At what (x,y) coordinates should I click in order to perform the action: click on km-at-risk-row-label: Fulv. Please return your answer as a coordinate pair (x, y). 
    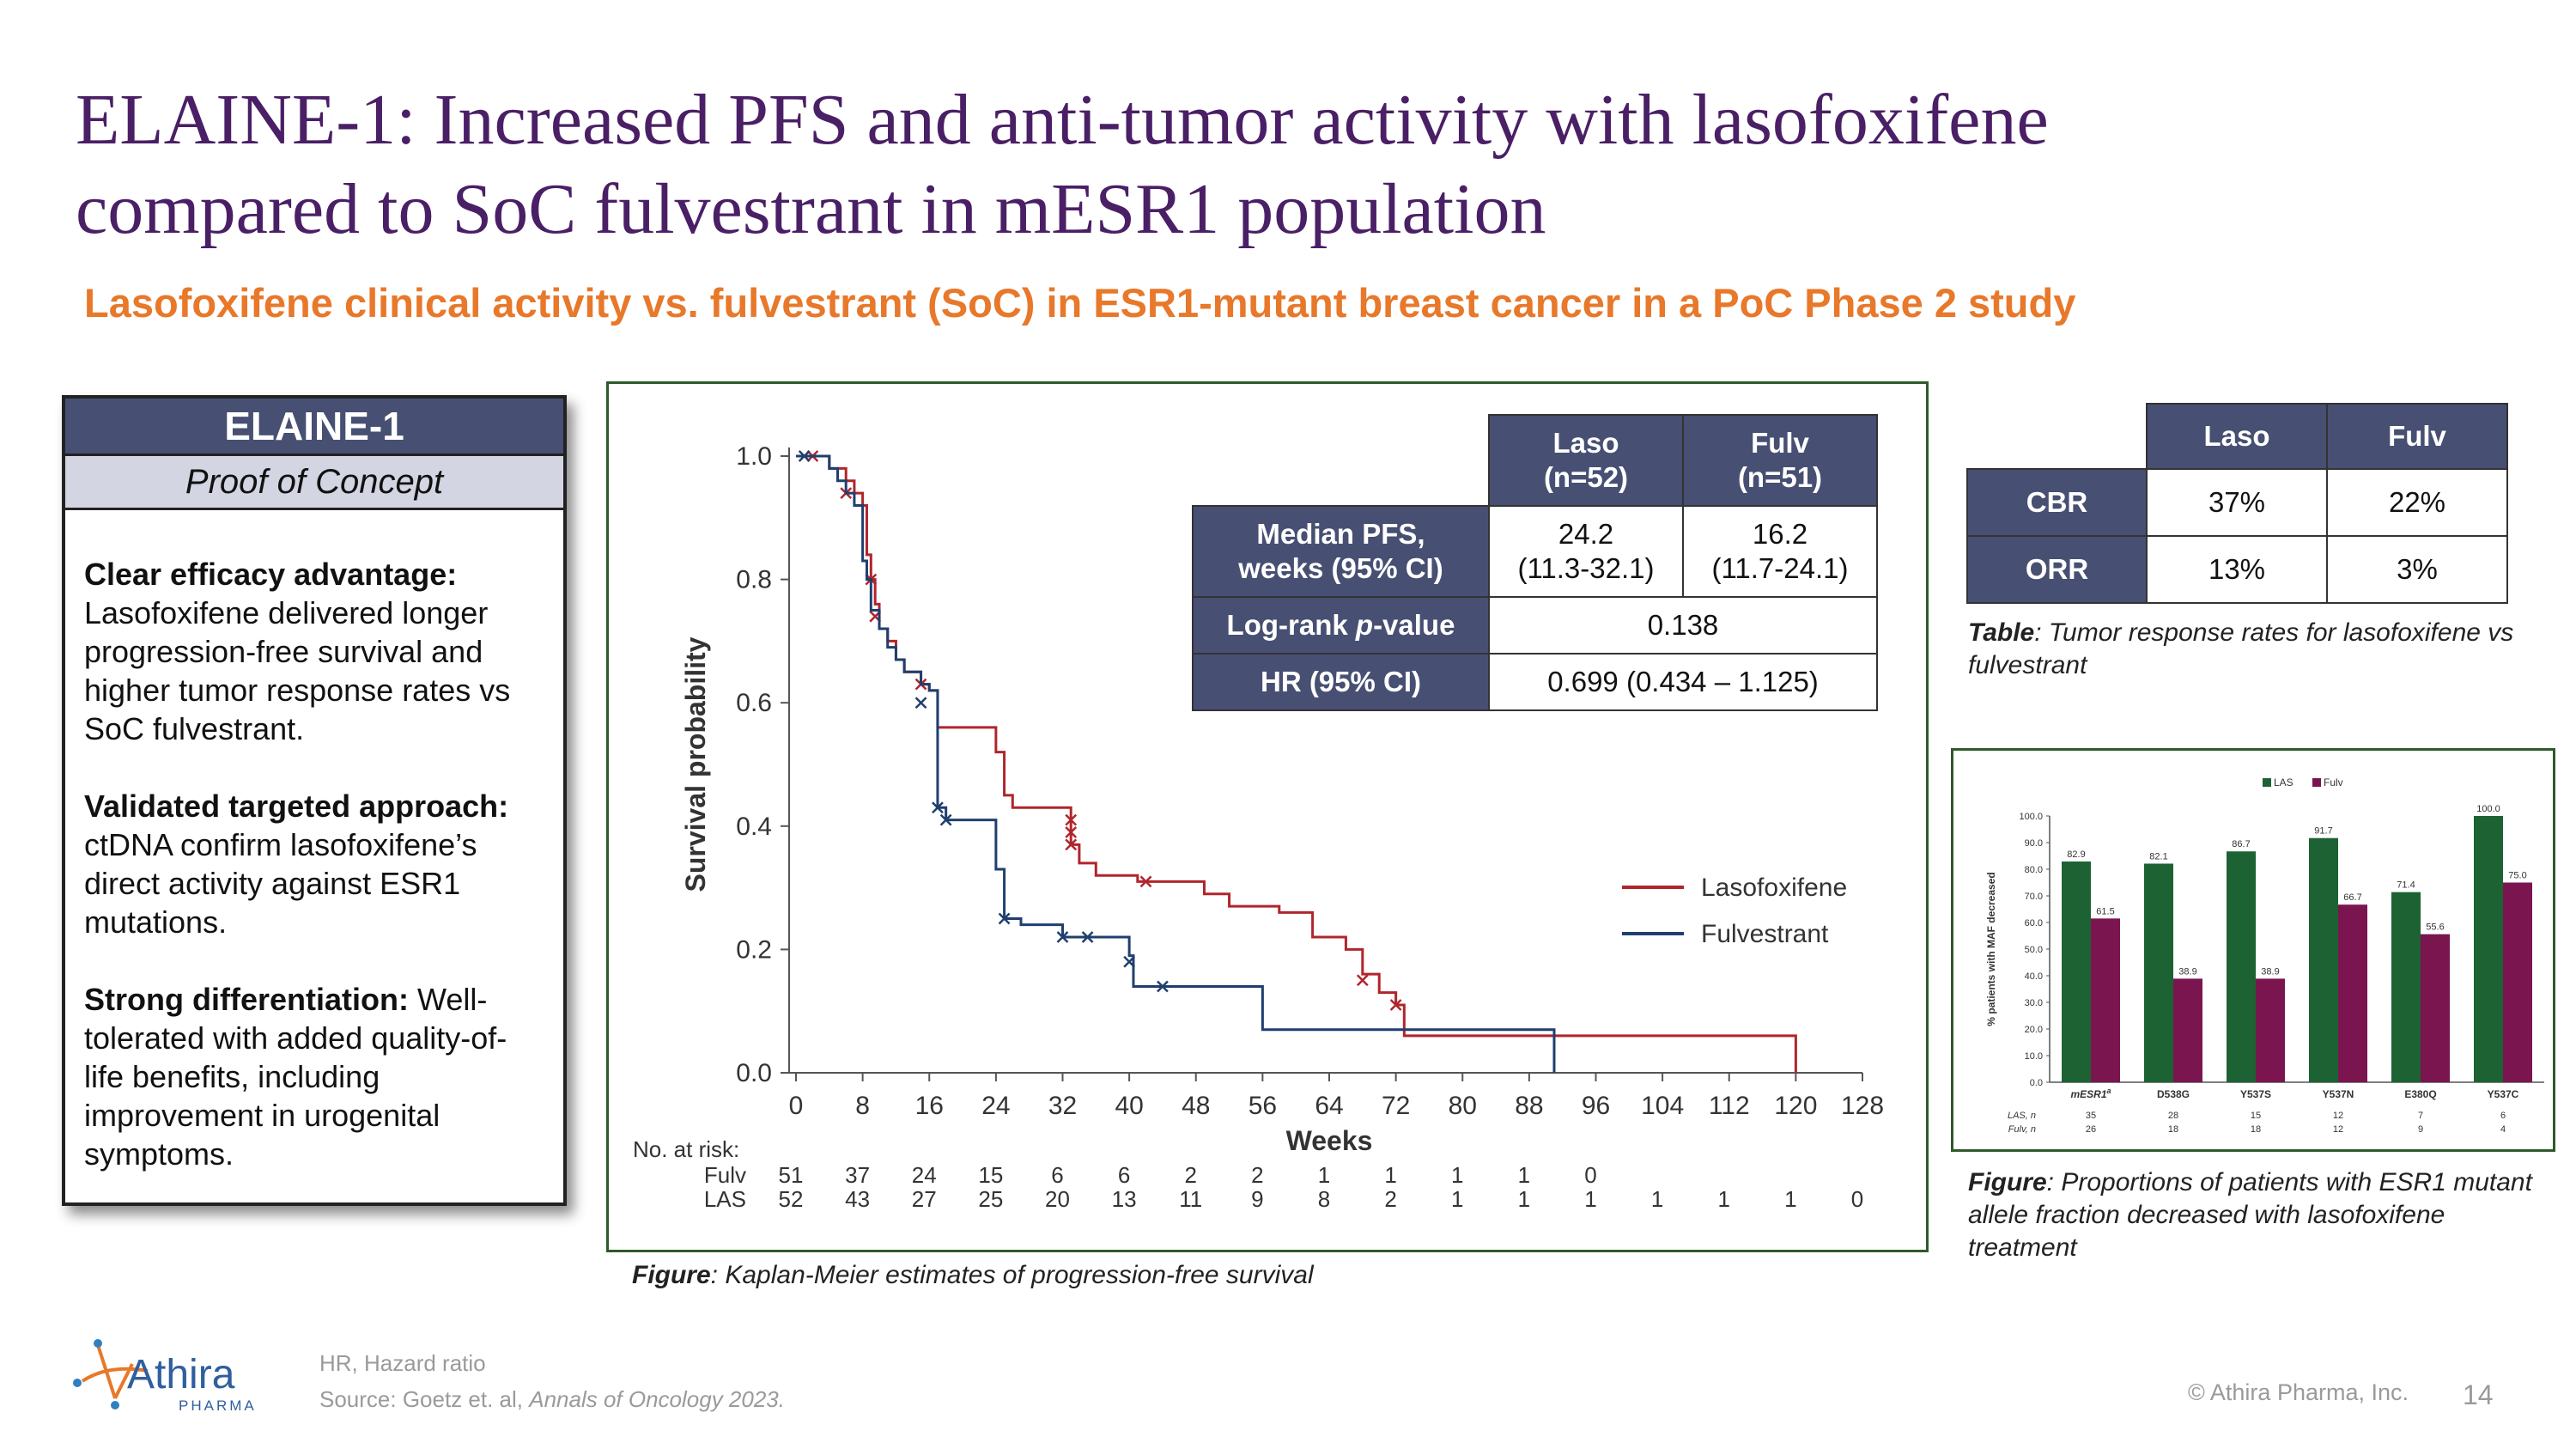
    Looking at the image, I should click on (725, 1175).